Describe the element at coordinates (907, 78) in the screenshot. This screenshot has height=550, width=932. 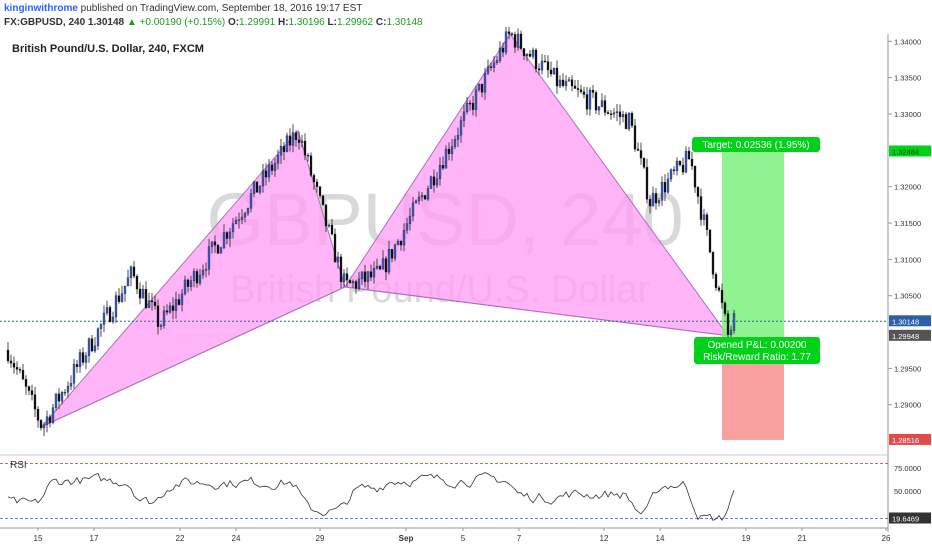
I see `price-tick-label: 1.33500` at that location.